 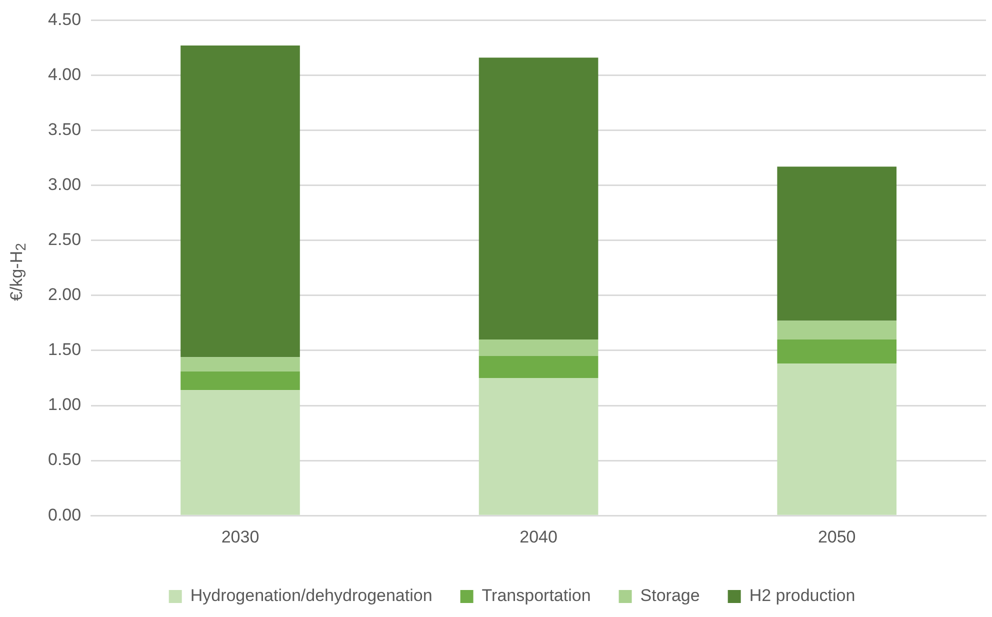 What do you see at coordinates (65, 74) in the screenshot?
I see `y-tick-label: 4.00` at bounding box center [65, 74].